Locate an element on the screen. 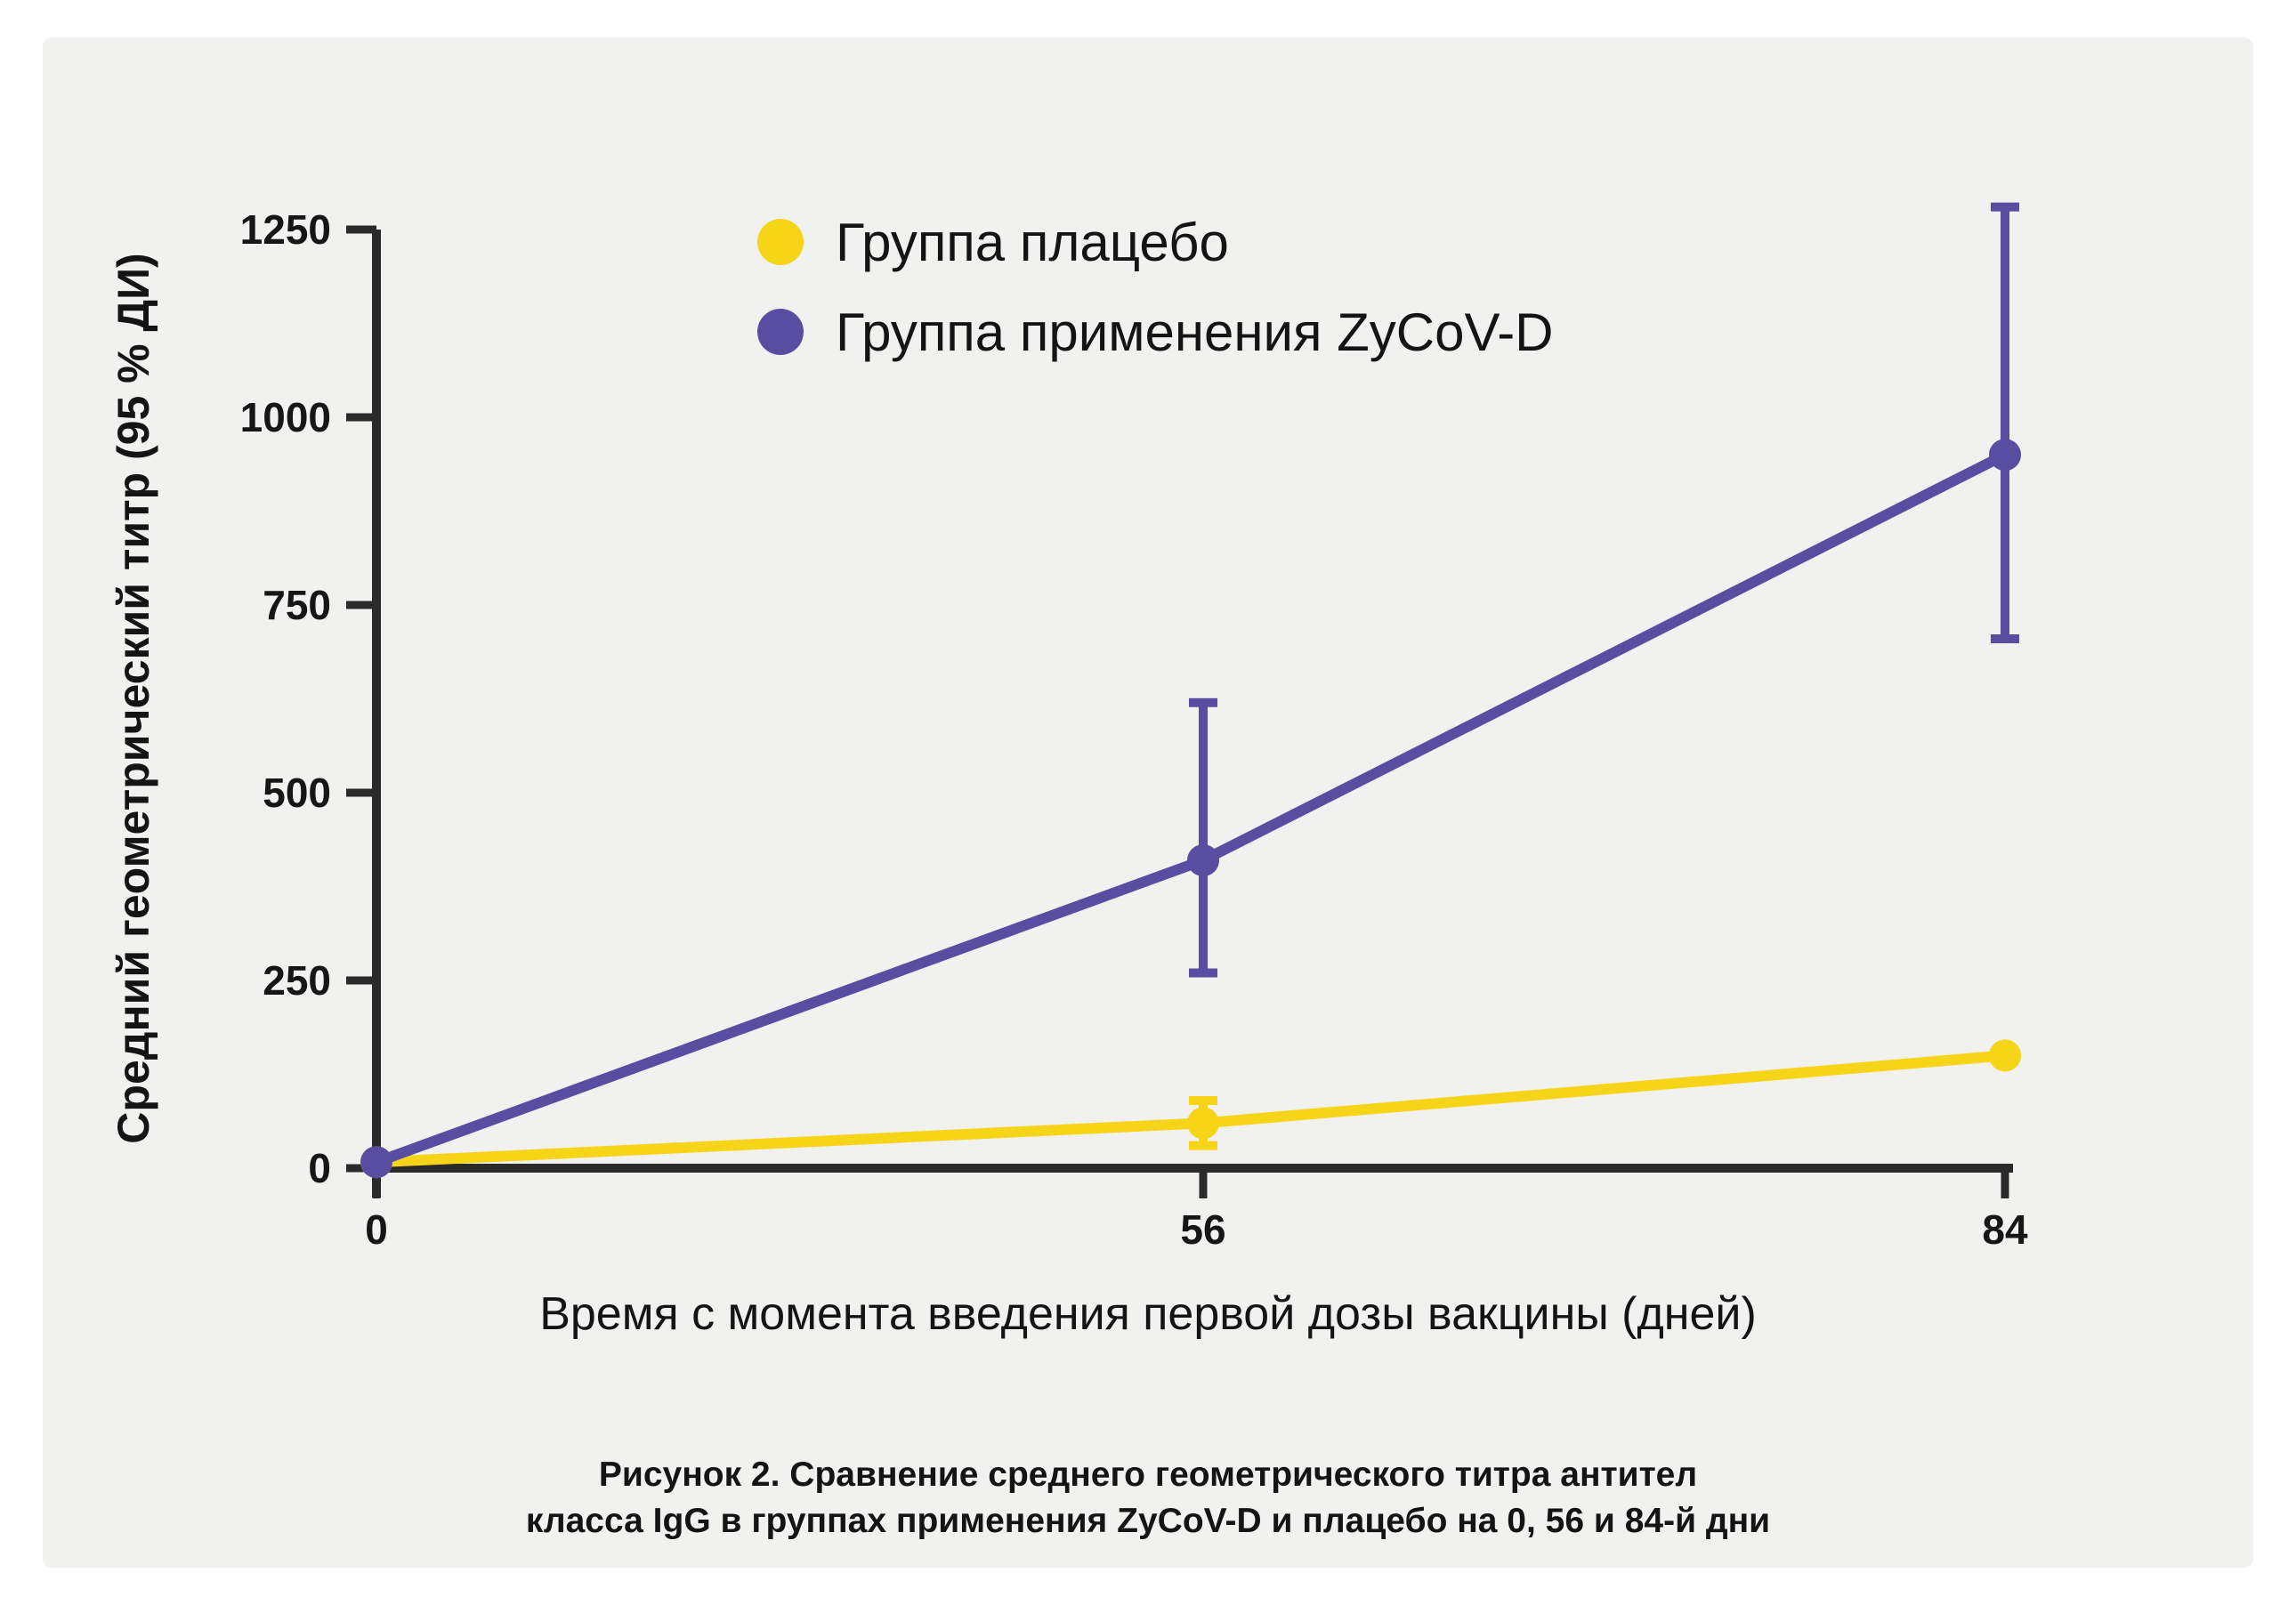 The width and height of the screenshot is (2296, 1605). y-tick-label: 1000 is located at coordinates (285, 417).